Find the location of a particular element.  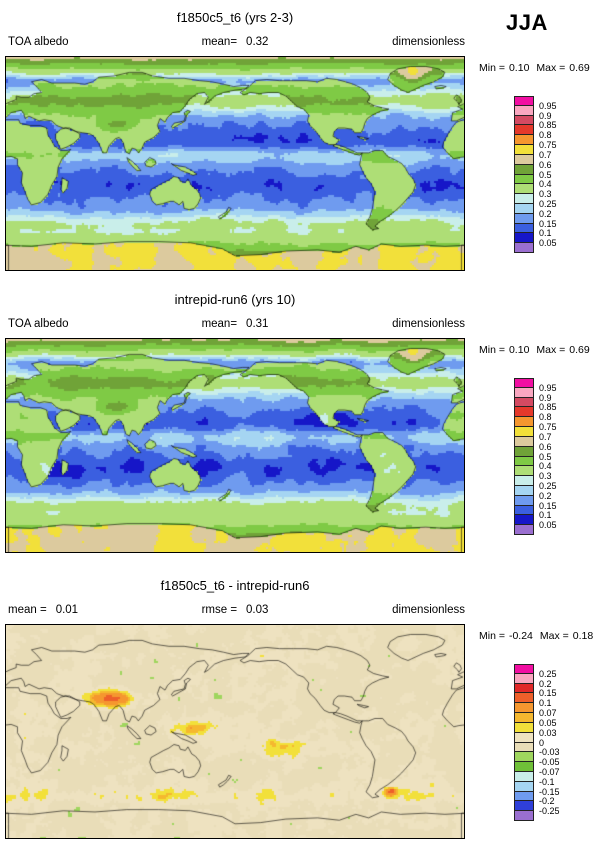

variable-label: TOA albedo is located at coordinates (38, 42).